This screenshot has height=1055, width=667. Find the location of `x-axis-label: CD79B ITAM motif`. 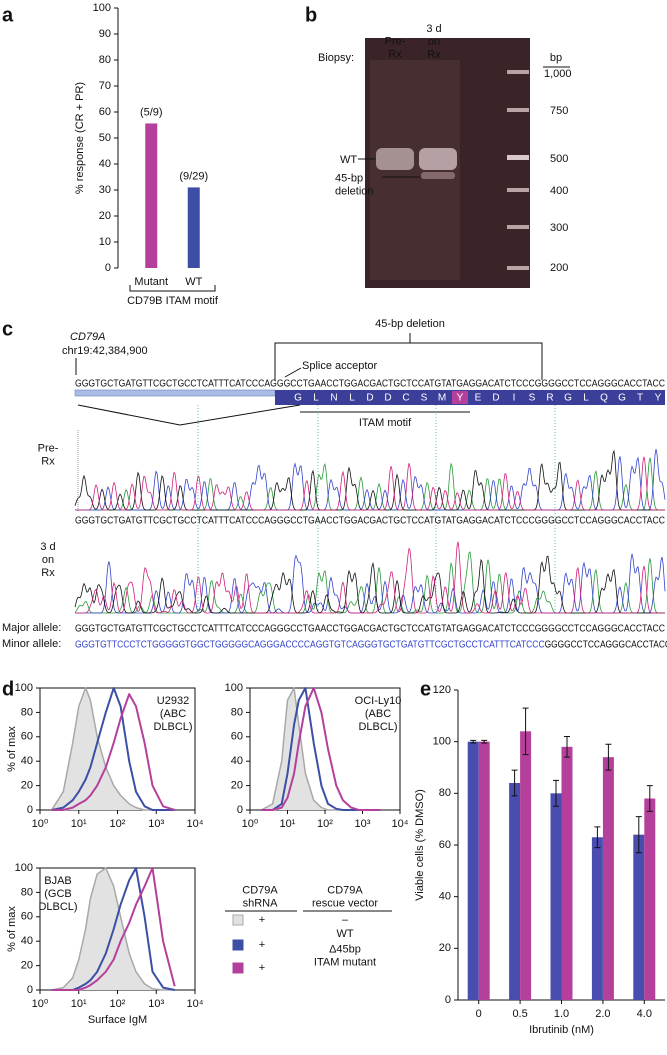

x-axis-label: CD79B ITAM motif is located at coordinates (173, 301).